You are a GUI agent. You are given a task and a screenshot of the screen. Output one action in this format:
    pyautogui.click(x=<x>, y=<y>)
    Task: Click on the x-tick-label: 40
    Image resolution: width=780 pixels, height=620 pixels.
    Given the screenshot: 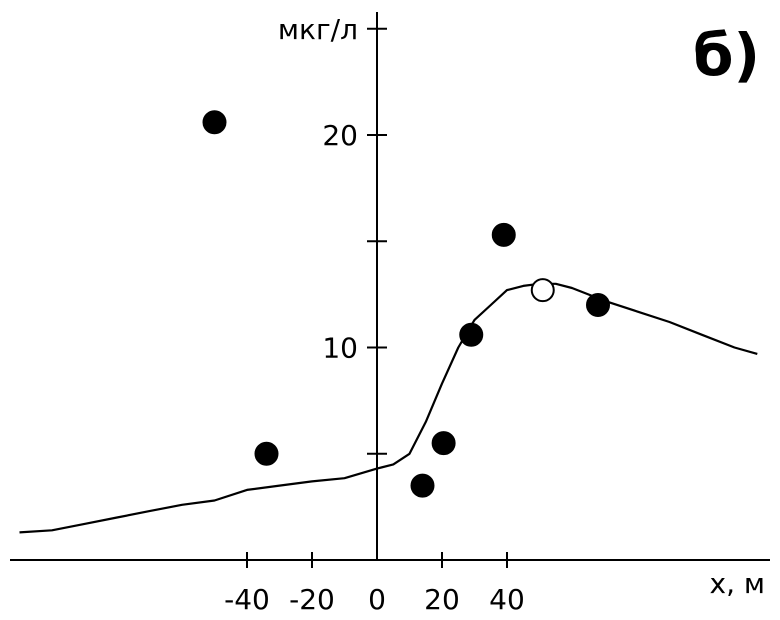 What is the action you would take?
    pyautogui.click(x=507, y=599)
    